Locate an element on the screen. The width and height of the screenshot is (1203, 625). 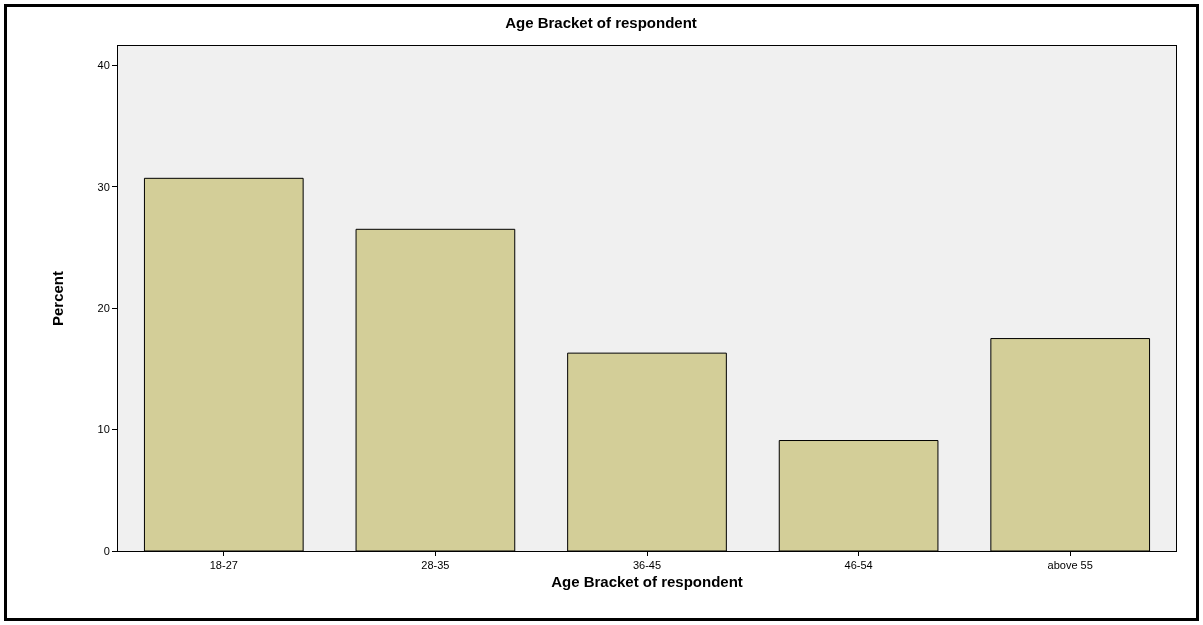
x-tick-label: 18-27 is located at coordinates (223, 565).